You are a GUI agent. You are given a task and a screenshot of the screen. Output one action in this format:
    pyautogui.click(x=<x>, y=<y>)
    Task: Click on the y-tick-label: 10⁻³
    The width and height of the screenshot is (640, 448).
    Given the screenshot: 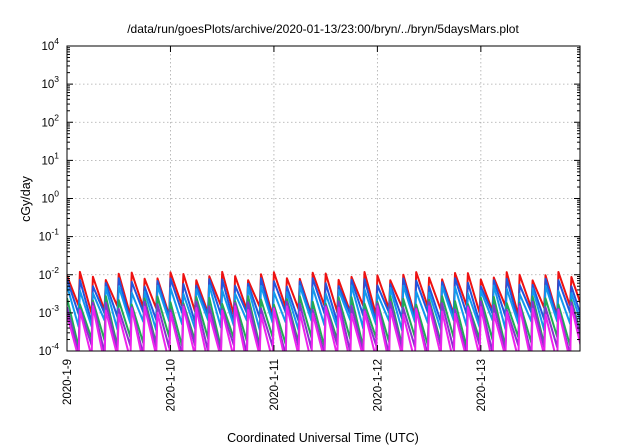 What is the action you would take?
    pyautogui.click(x=49, y=311)
    